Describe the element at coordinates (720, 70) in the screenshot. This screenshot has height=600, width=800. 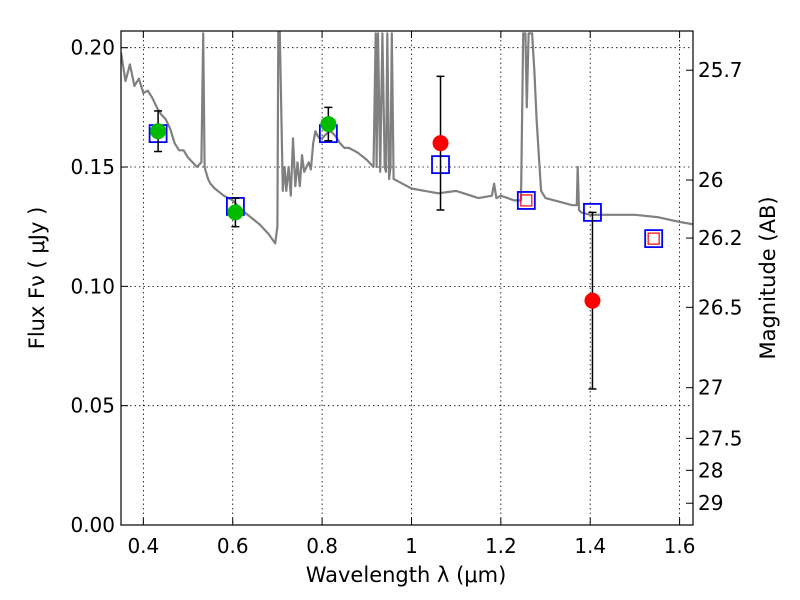
I see `y2-tick-label: 25.7` at that location.